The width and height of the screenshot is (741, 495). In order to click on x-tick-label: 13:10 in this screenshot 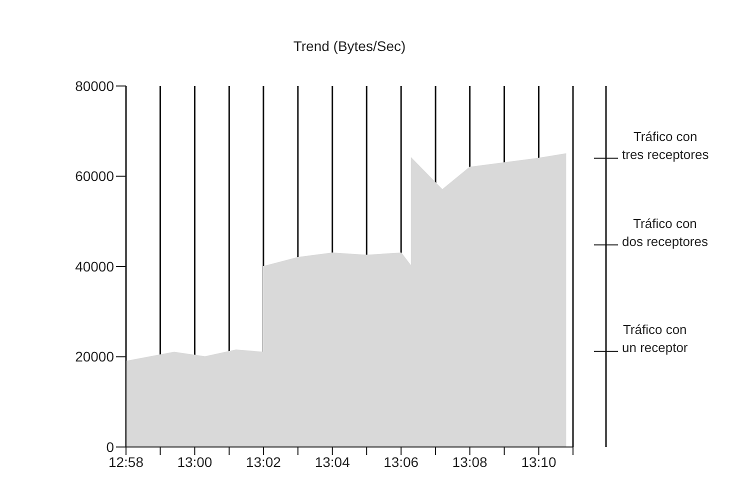, I will do `click(538, 462)`.